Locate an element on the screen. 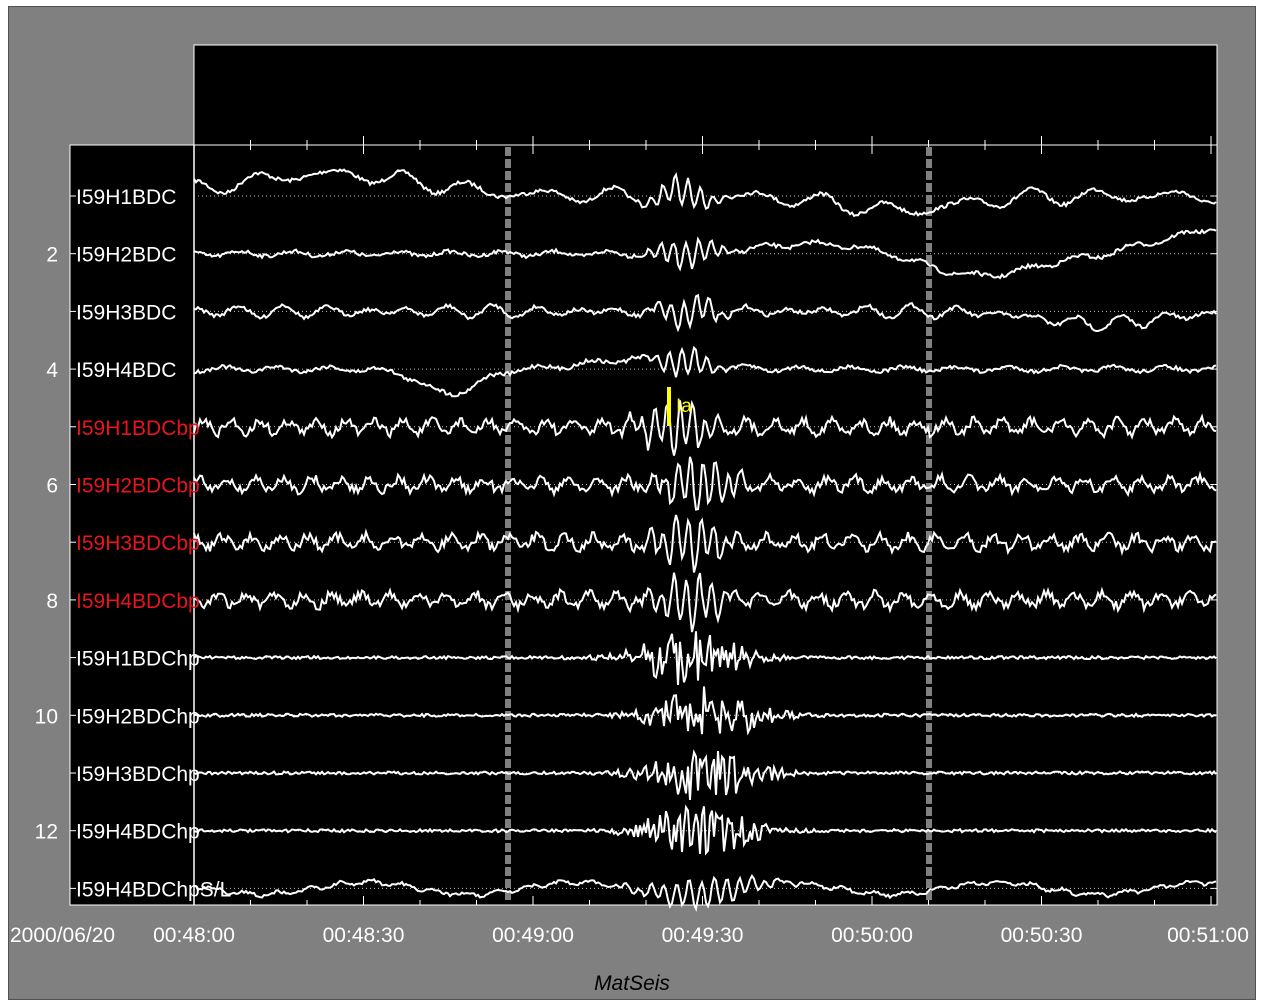 This screenshot has height=1004, width=1266. y-tick-label: 10 is located at coordinates (46, 716).